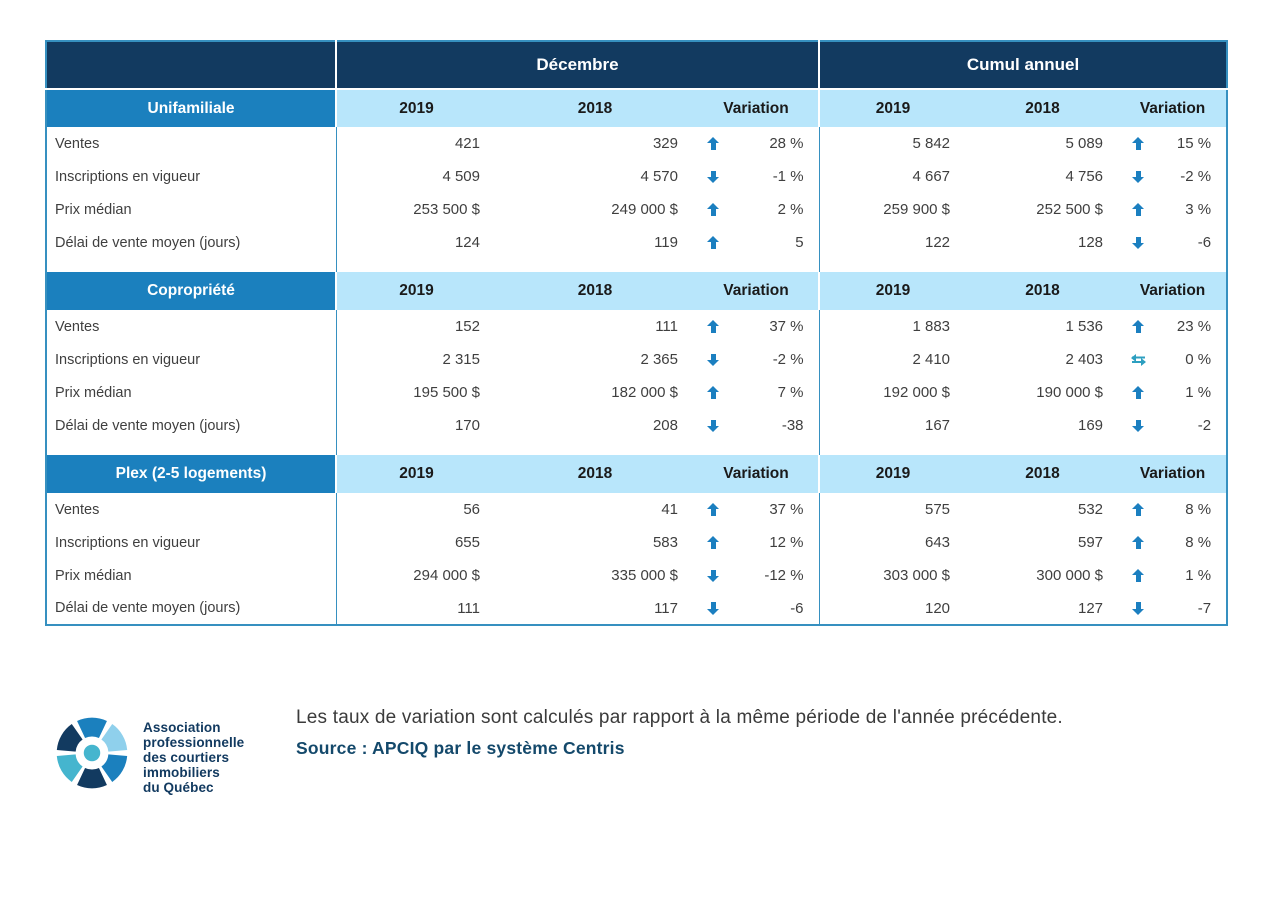  Describe the element at coordinates (784, 575) in the screenshot. I see `variation-value: -12 %` at that location.